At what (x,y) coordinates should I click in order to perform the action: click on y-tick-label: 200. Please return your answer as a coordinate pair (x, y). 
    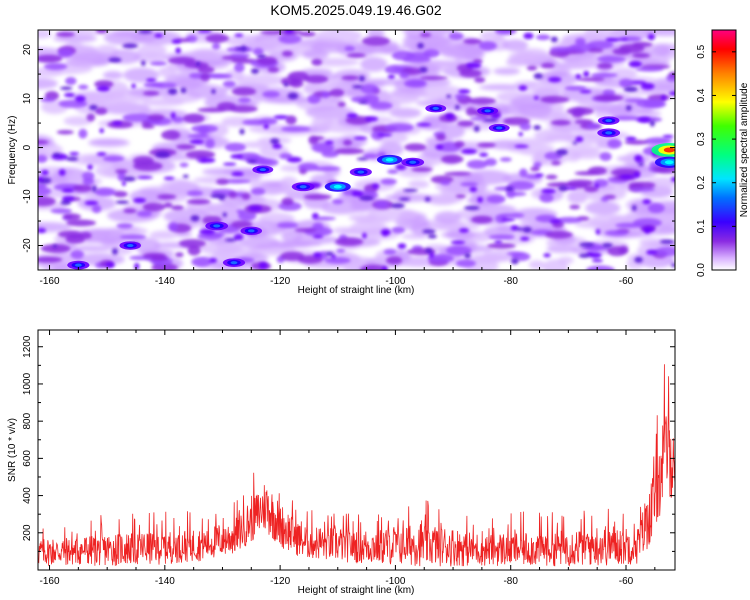
    Looking at the image, I should click on (27, 532).